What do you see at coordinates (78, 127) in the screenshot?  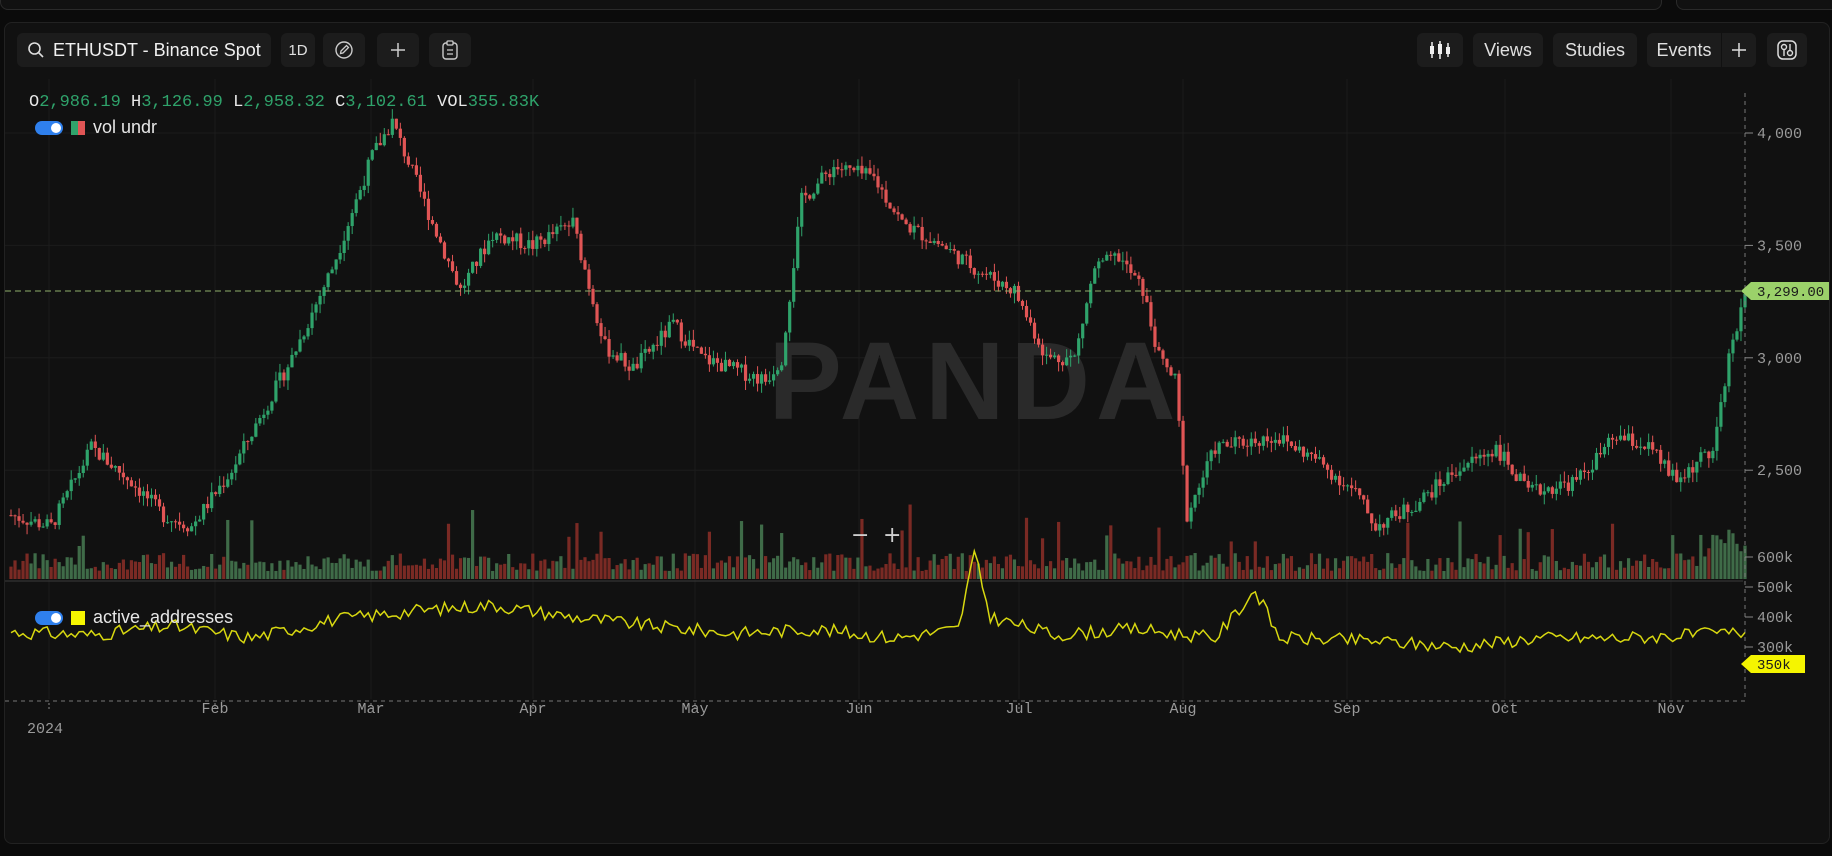 I see `vol-color-swatch` at bounding box center [78, 127].